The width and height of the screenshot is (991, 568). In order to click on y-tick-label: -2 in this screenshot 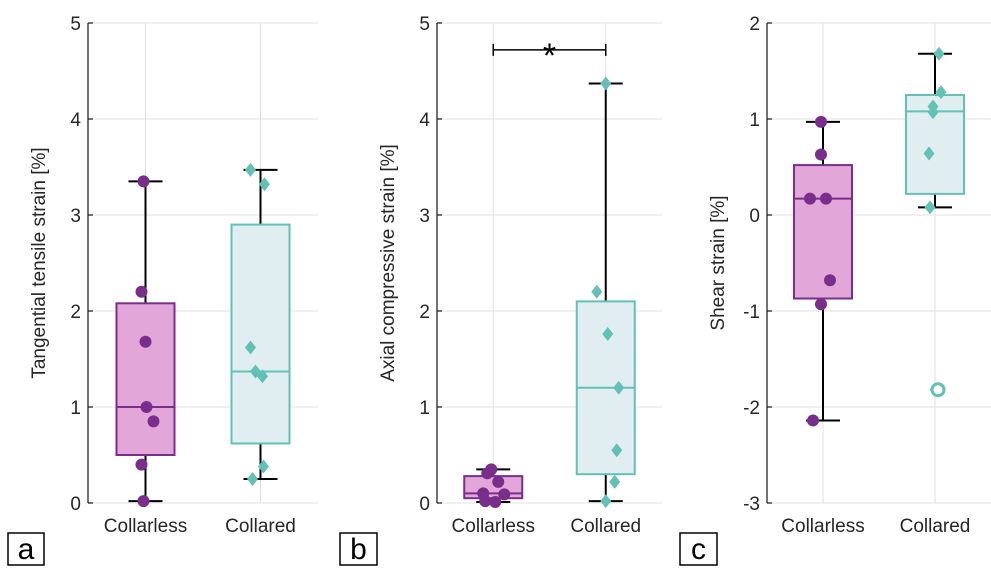, I will do `click(751, 408)`.